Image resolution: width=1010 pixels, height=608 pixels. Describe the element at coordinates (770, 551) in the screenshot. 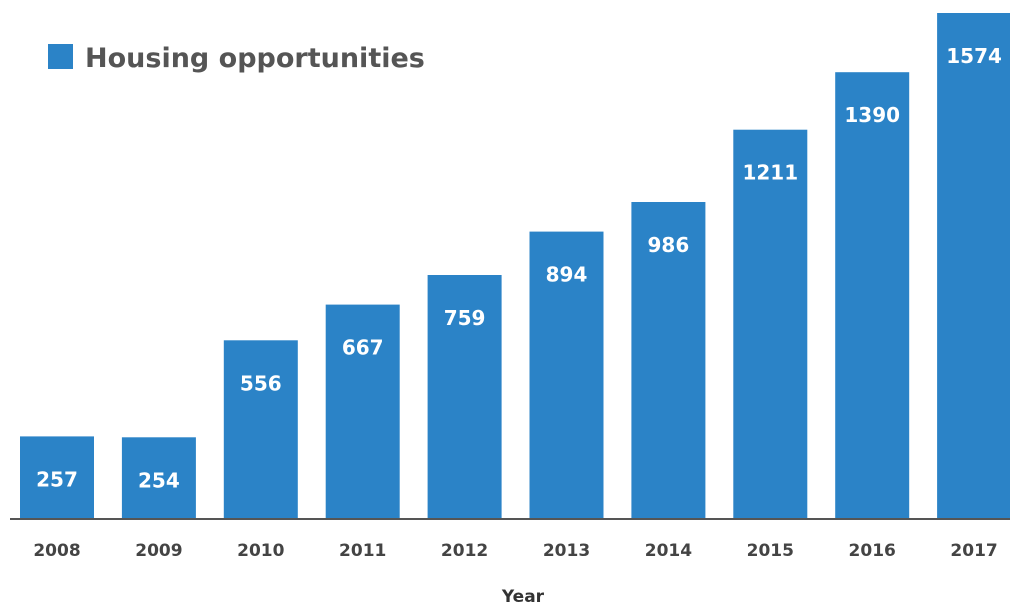

I see `x-tick-label-2015: 2015` at that location.